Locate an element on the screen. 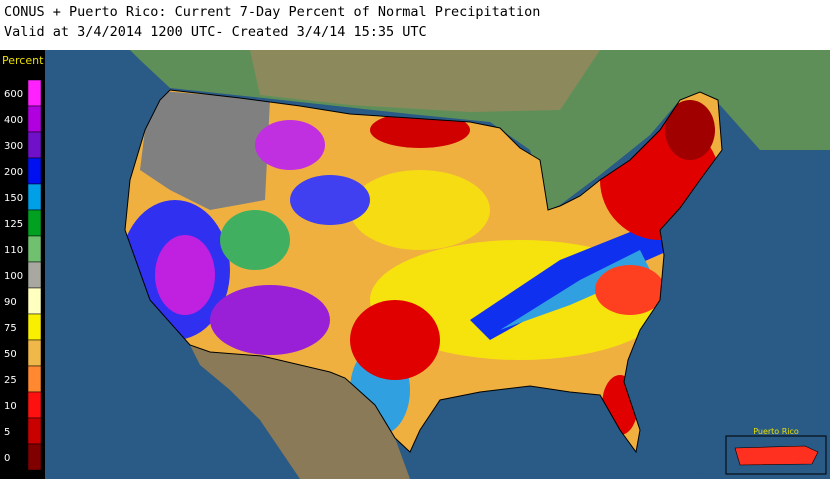  inset-title: Puerto Rico is located at coordinates (776, 431).